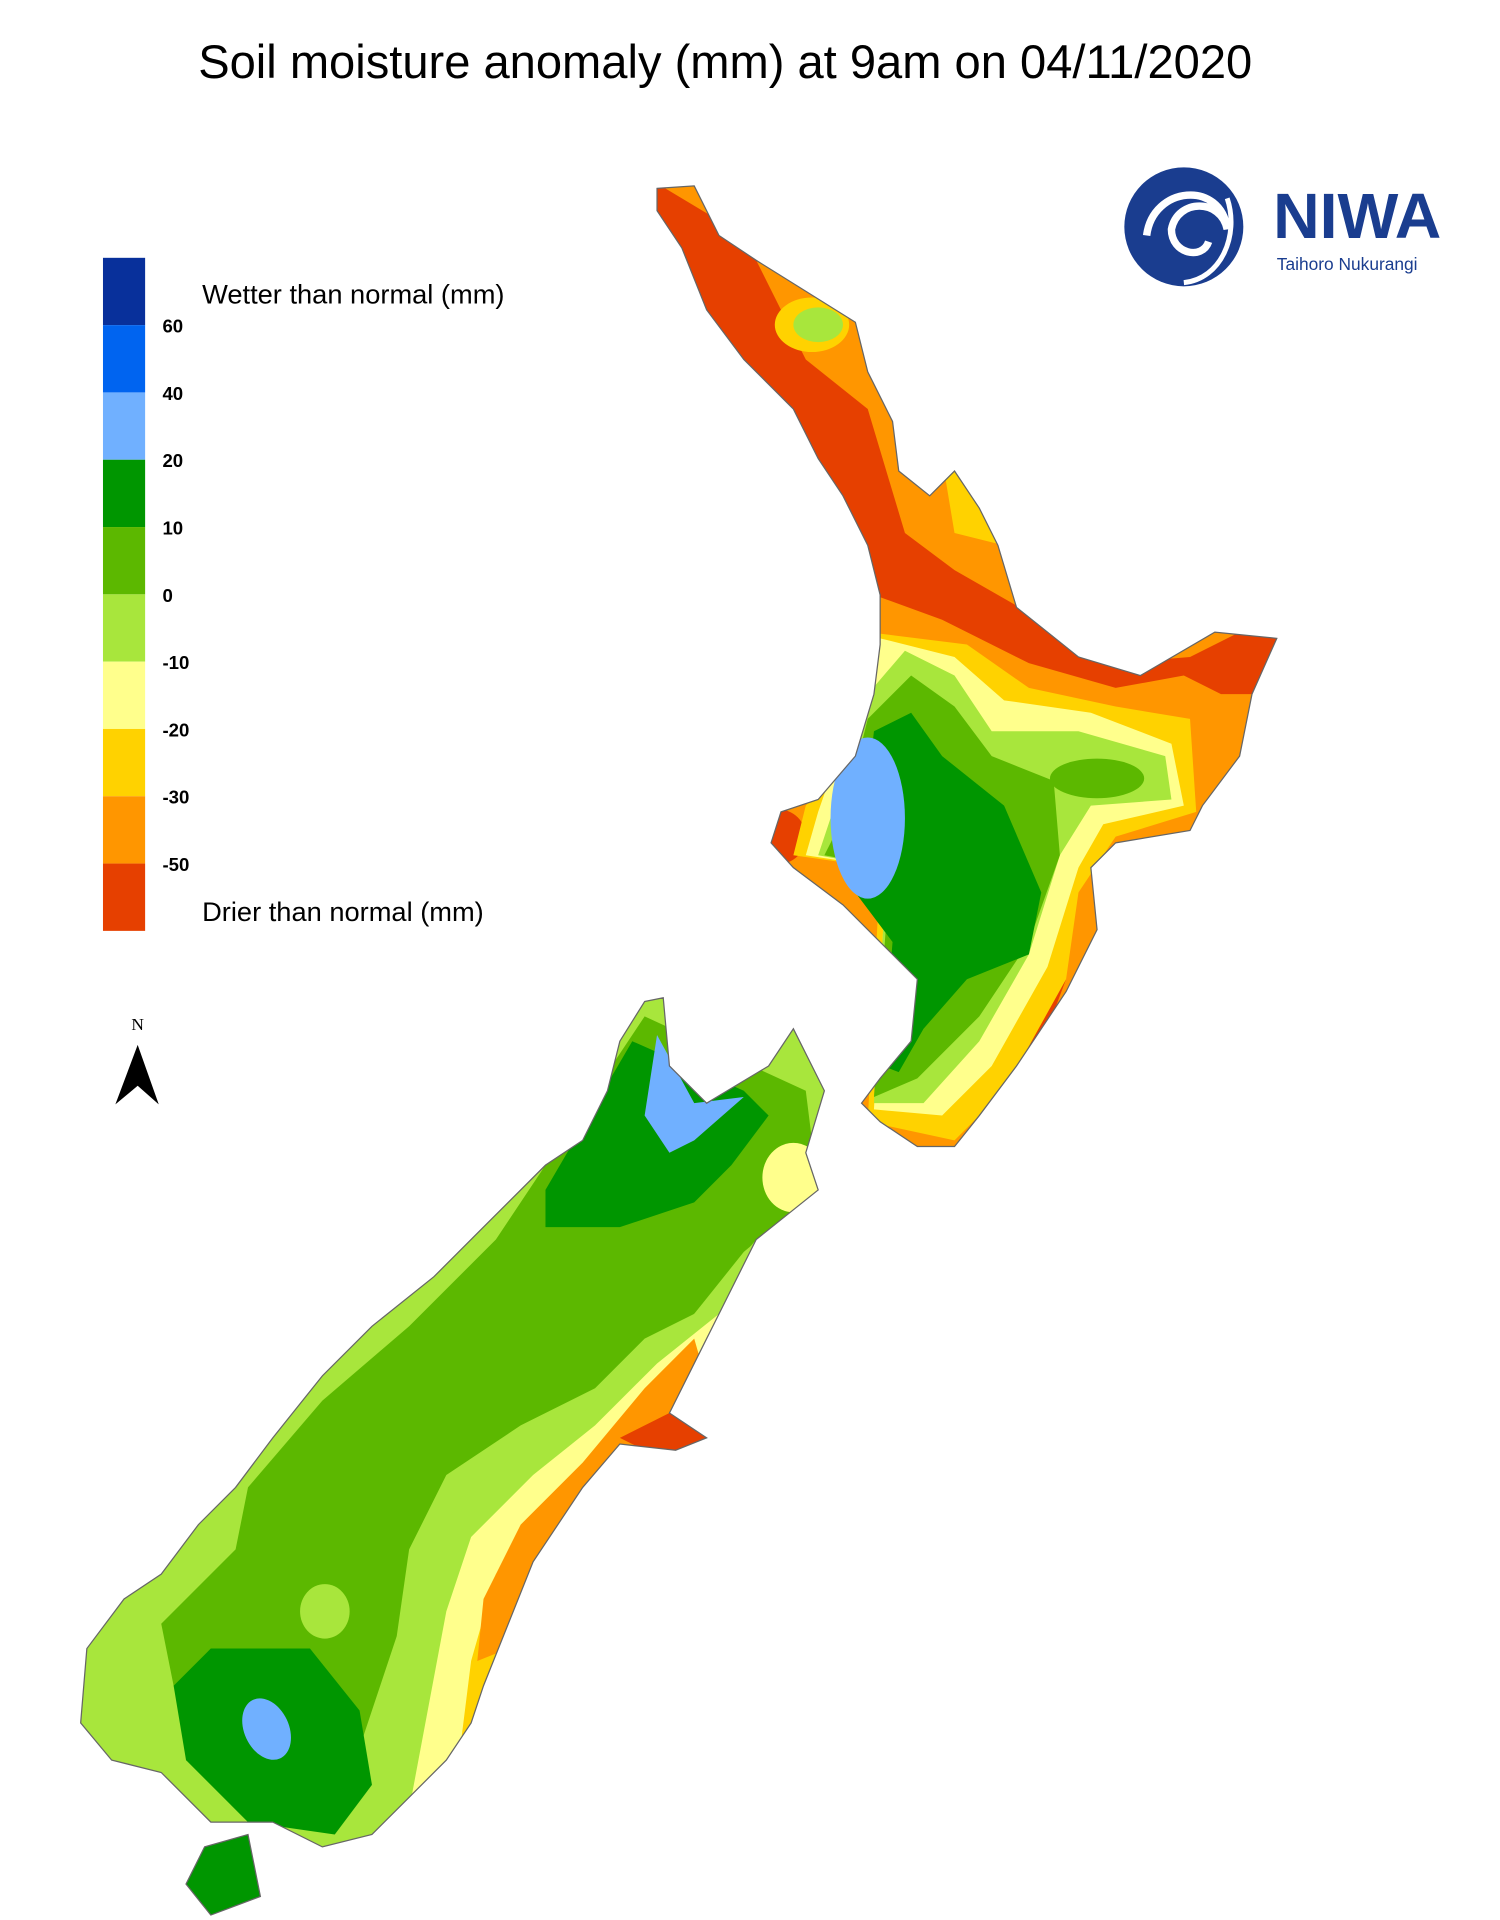 The image size is (1500, 1920). What do you see at coordinates (223, 1874) in the screenshot?
I see `stewart-island` at bounding box center [223, 1874].